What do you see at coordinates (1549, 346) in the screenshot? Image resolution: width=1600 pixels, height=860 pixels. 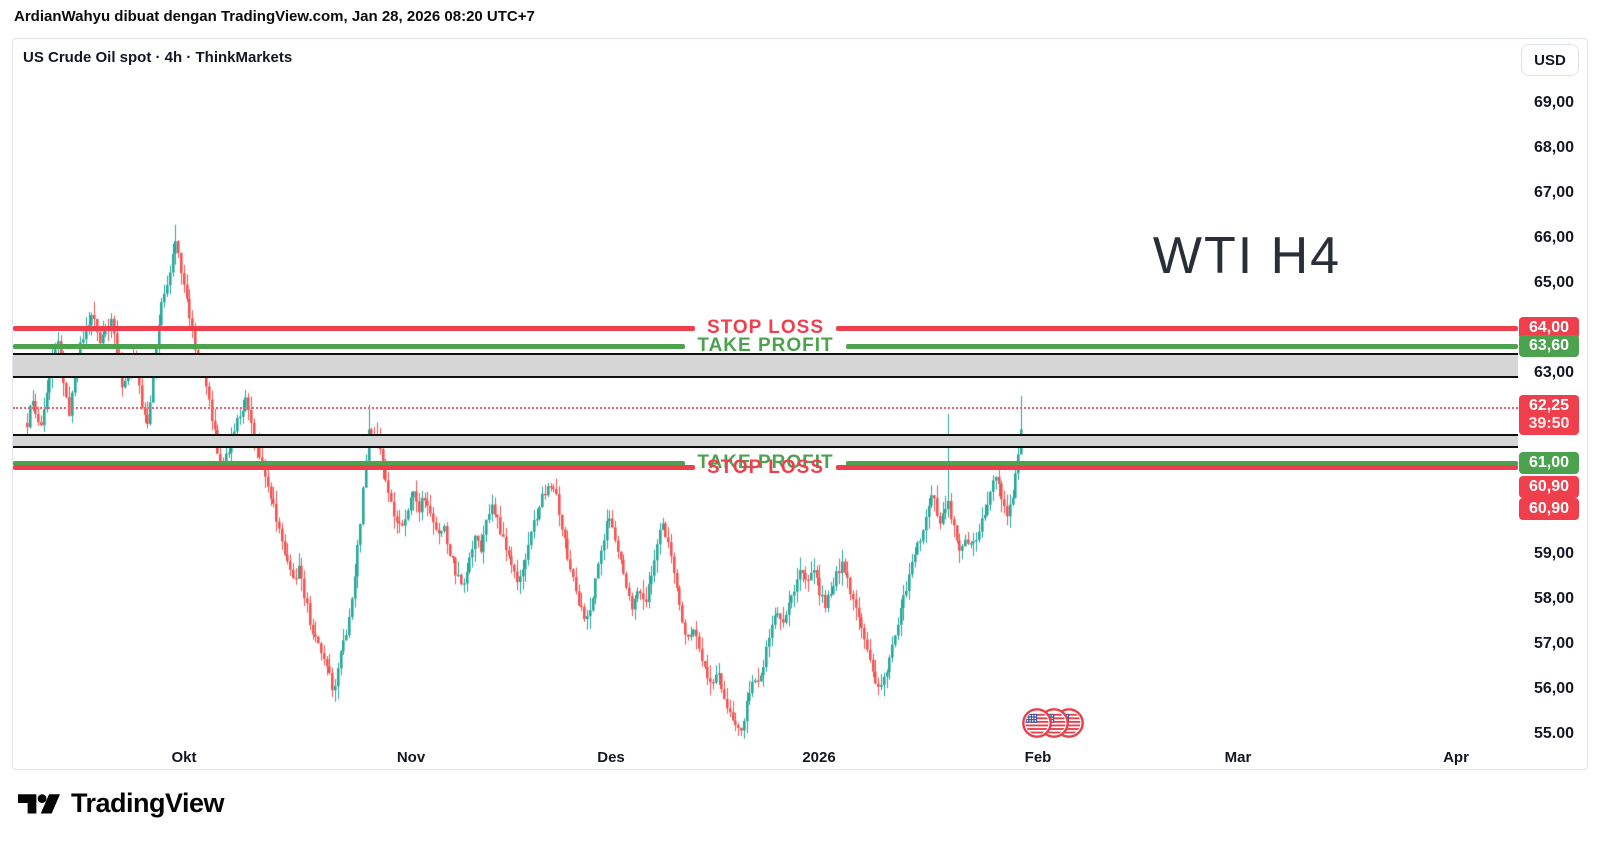 I see `price-level-badge: 63,60` at bounding box center [1549, 346].